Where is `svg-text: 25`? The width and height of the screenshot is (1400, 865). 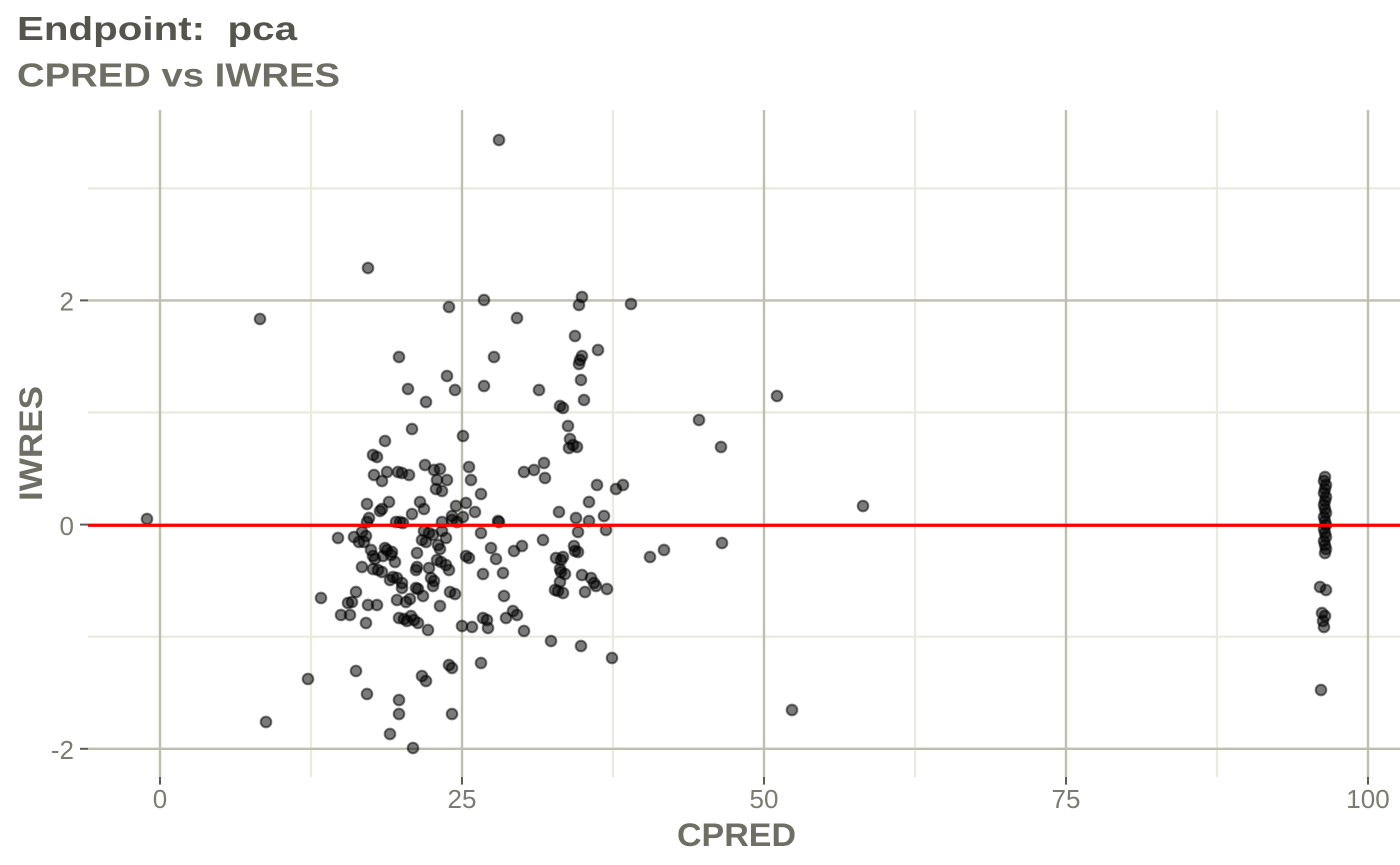 svg-text: 25 is located at coordinates (462, 799).